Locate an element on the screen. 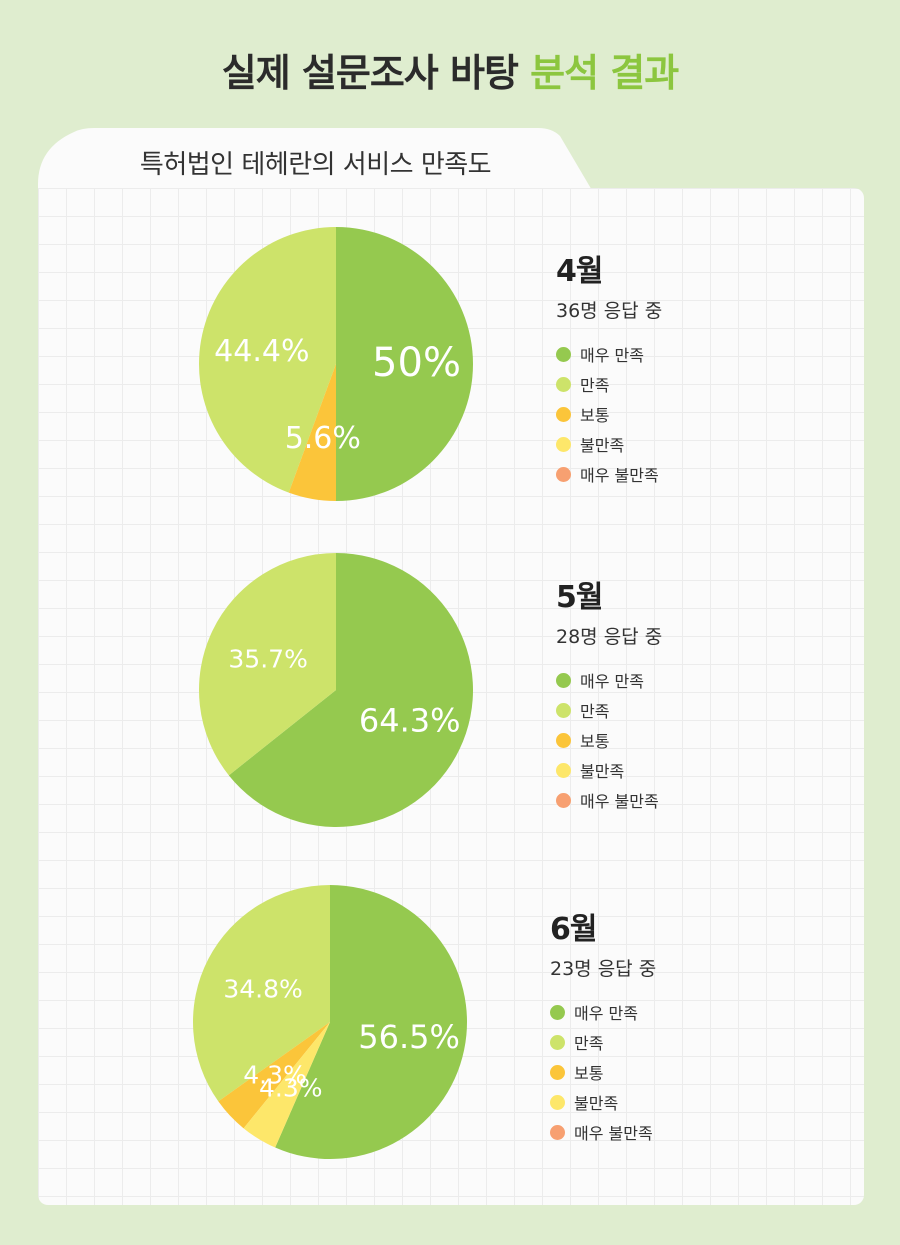 This screenshot has width=900, height=1245. respondent-count: 36명 응답 중 is located at coordinates (609, 311).